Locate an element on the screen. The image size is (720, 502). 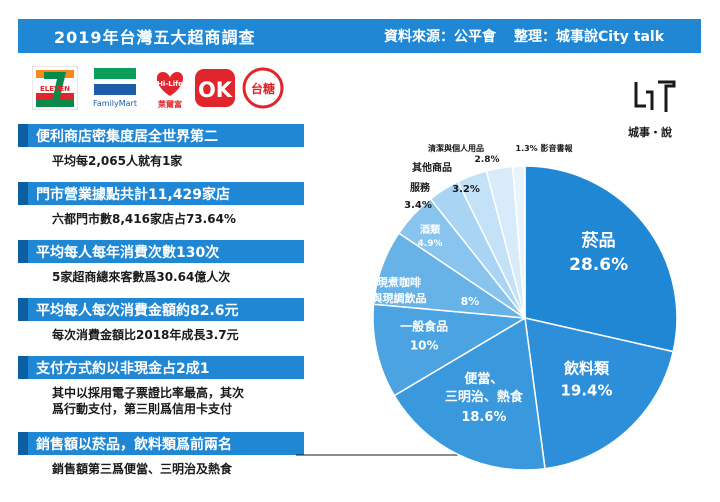
source-credit: 資料來源：公平會 is located at coordinates (440, 37).